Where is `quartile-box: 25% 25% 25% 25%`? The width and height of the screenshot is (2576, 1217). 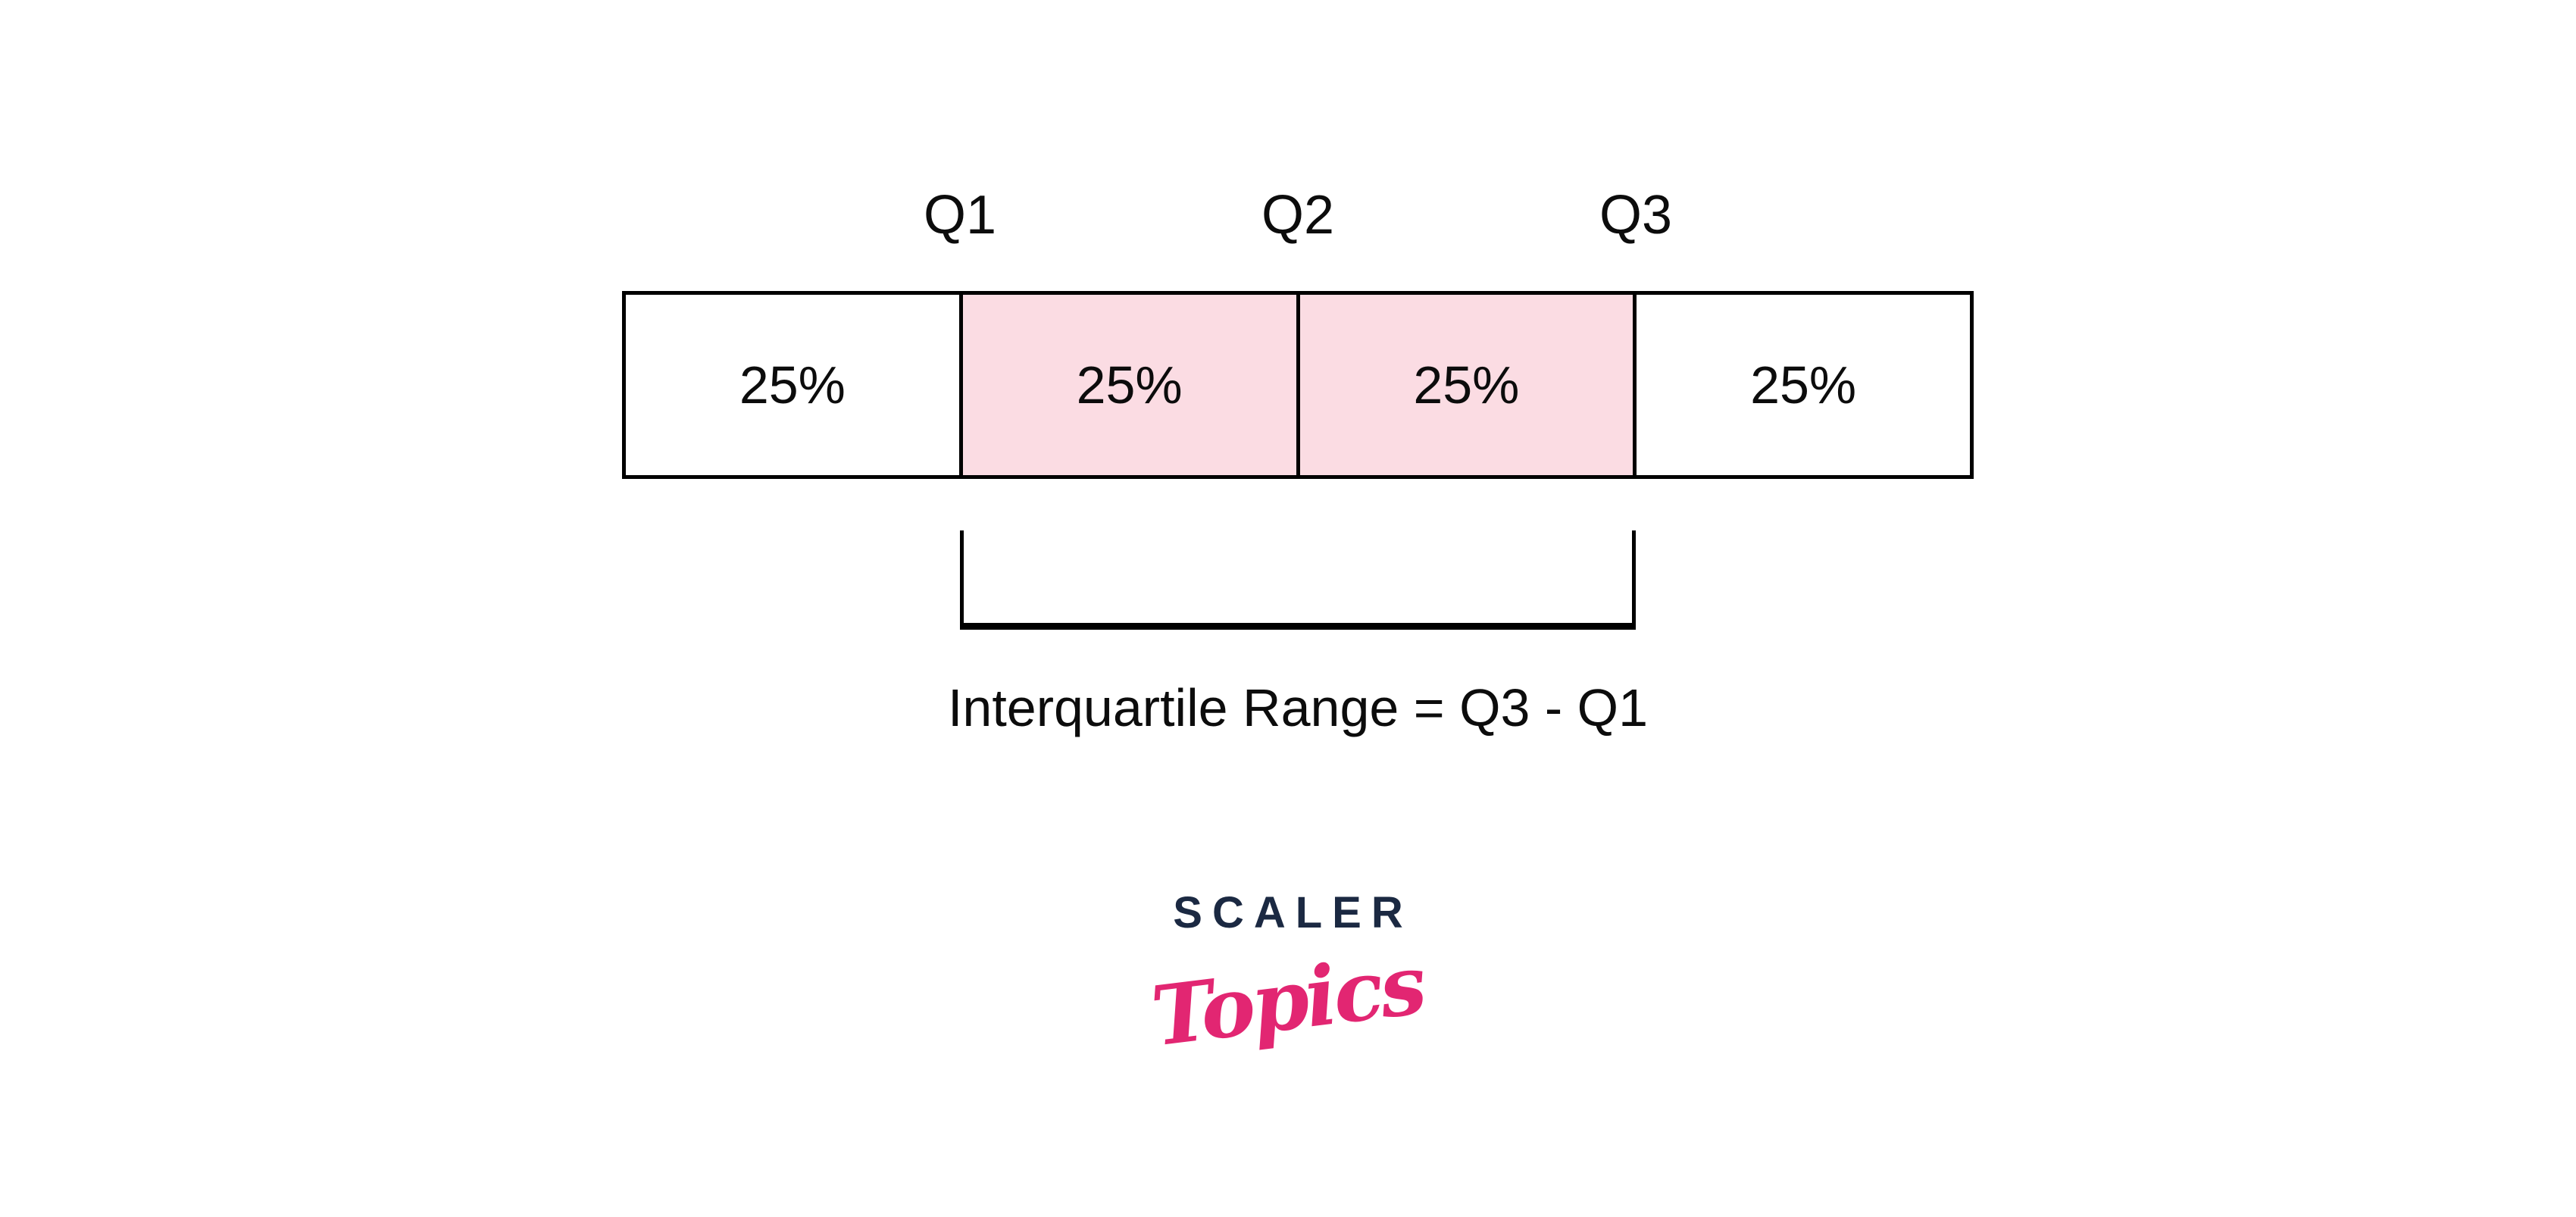
quartile-box: 25% 25% 25% 25% is located at coordinates (1298, 385).